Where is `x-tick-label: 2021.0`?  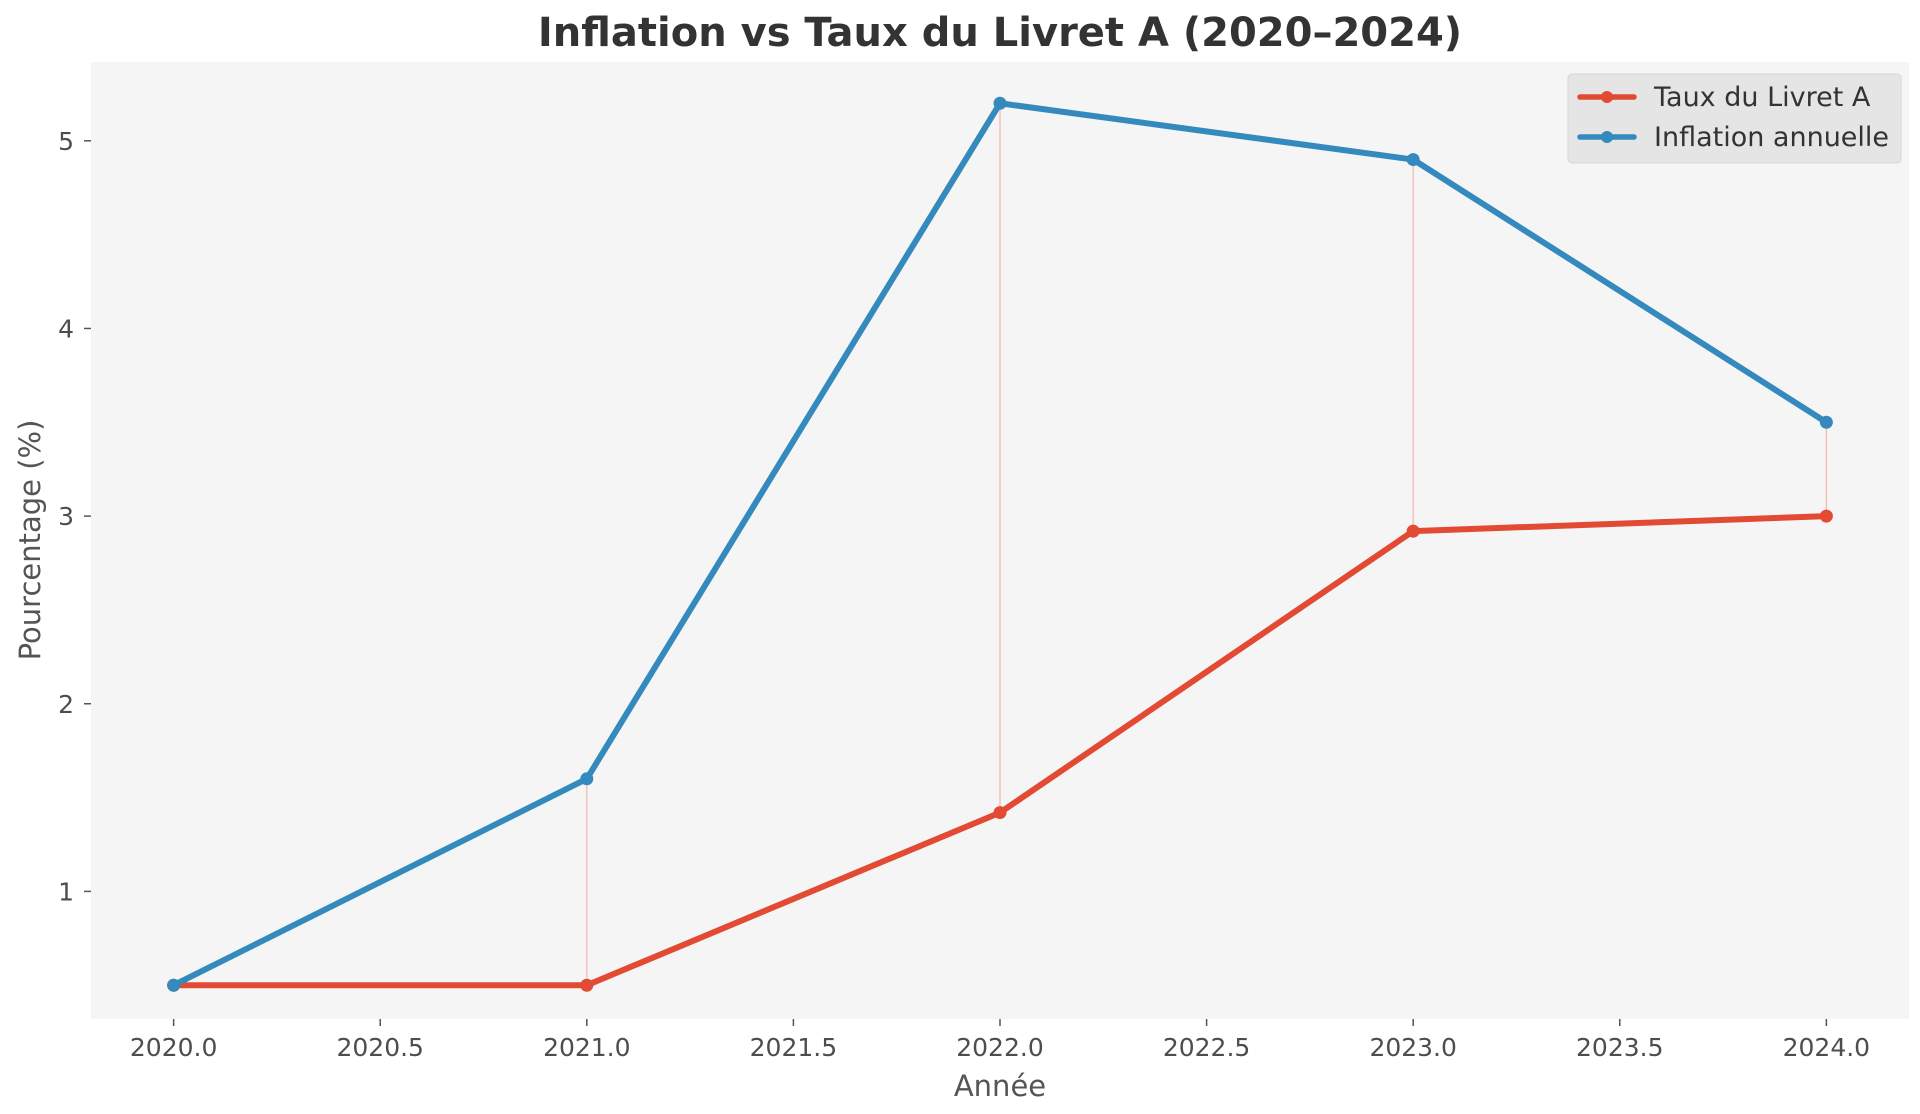 x-tick-label: 2021.0 is located at coordinates (586, 1047).